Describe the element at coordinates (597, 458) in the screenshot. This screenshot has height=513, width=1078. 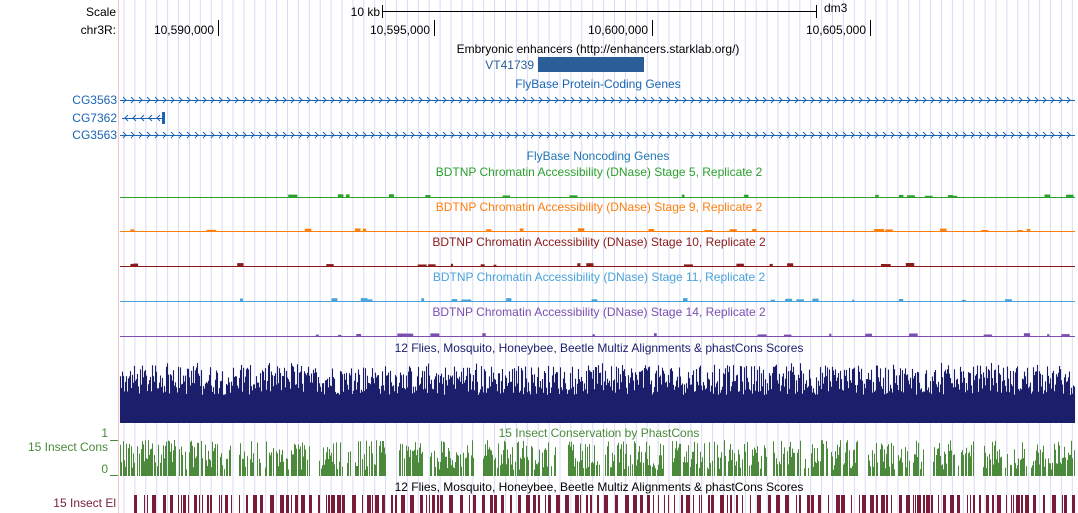
I see `insect-cons-plot` at that location.